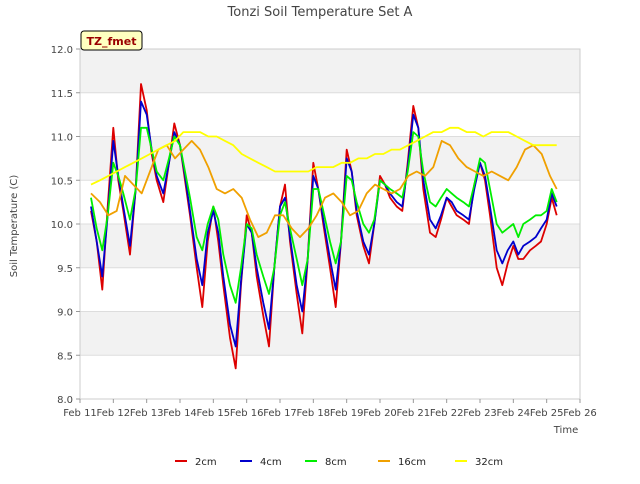 The width and height of the screenshot is (640, 484). I want to click on series-line-32cm, so click(323, 156).